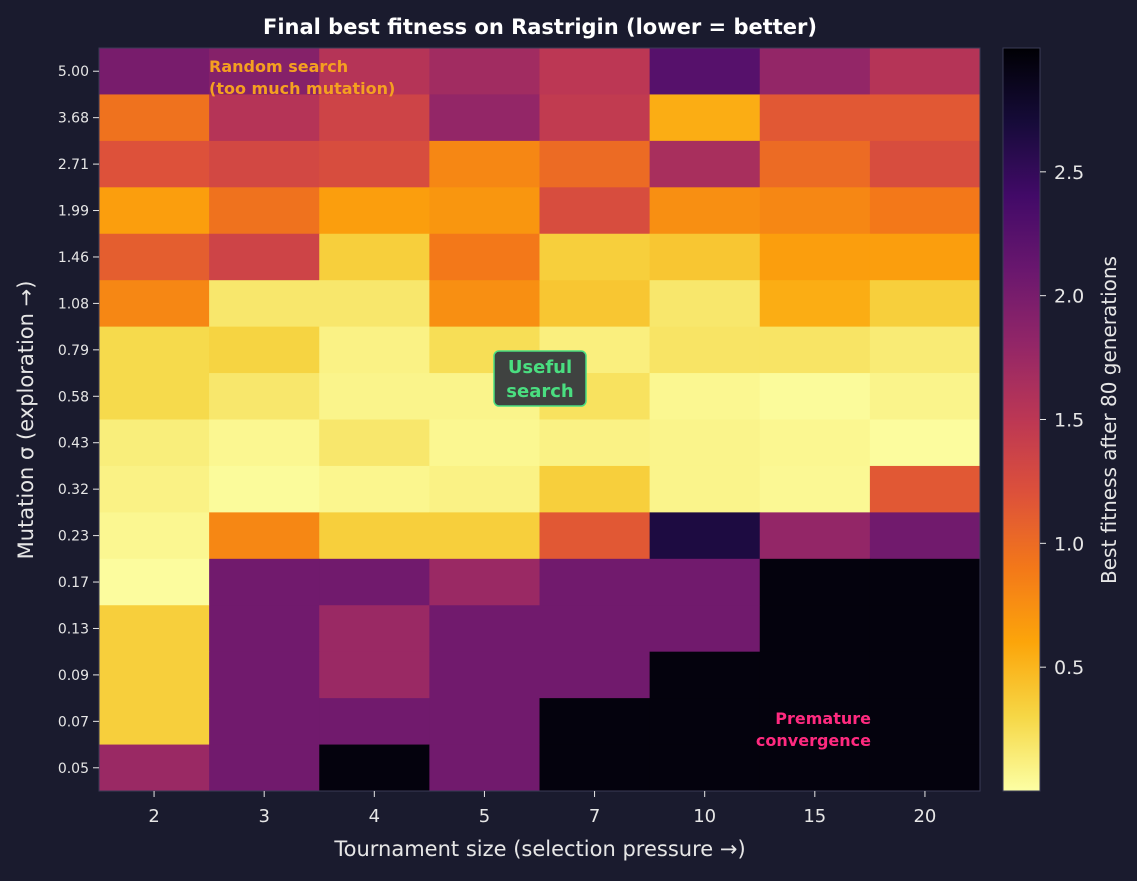  What do you see at coordinates (374, 816) in the screenshot?
I see `x-tick-label: 4` at bounding box center [374, 816].